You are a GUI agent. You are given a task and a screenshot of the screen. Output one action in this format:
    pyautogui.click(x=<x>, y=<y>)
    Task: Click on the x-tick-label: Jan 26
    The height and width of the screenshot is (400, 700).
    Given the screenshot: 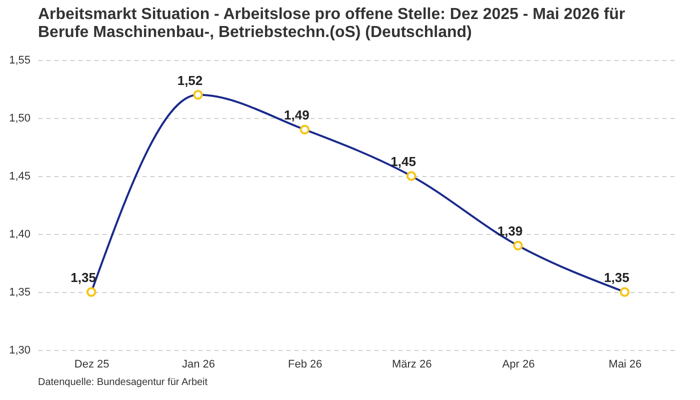 What is the action you would take?
    pyautogui.click(x=199, y=364)
    